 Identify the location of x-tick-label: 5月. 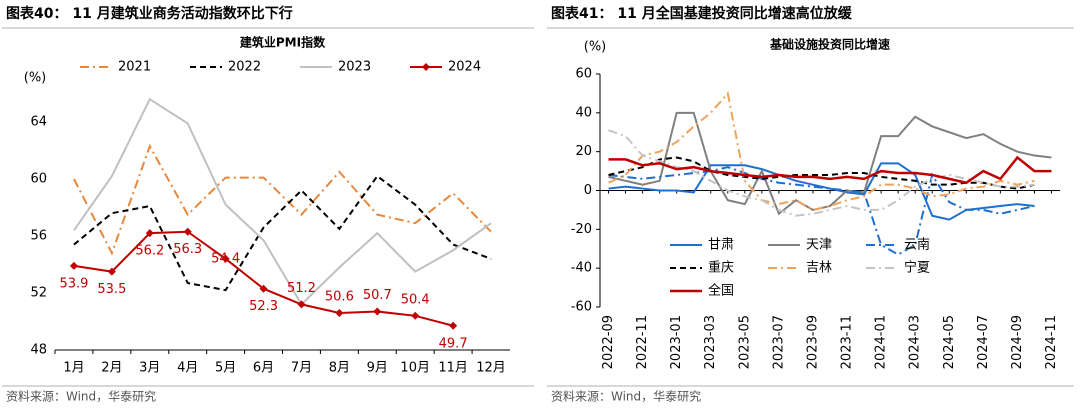
(225, 368).